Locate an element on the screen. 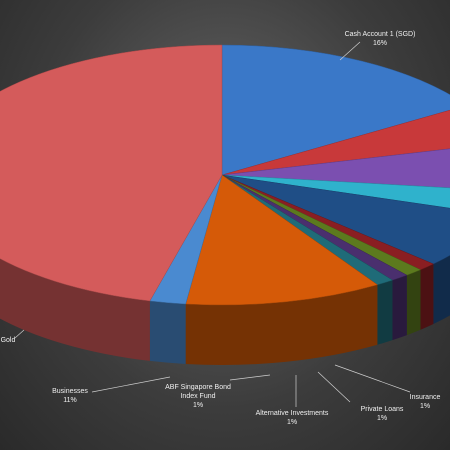  data-label: Gold is located at coordinates (11, 340).